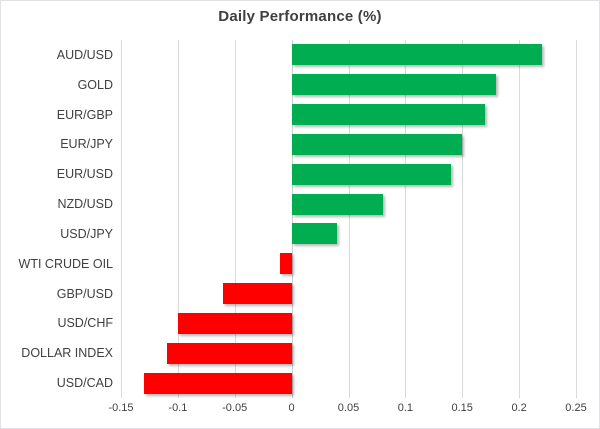  What do you see at coordinates (576, 408) in the screenshot?
I see `x-tick-label: 0.25` at bounding box center [576, 408].